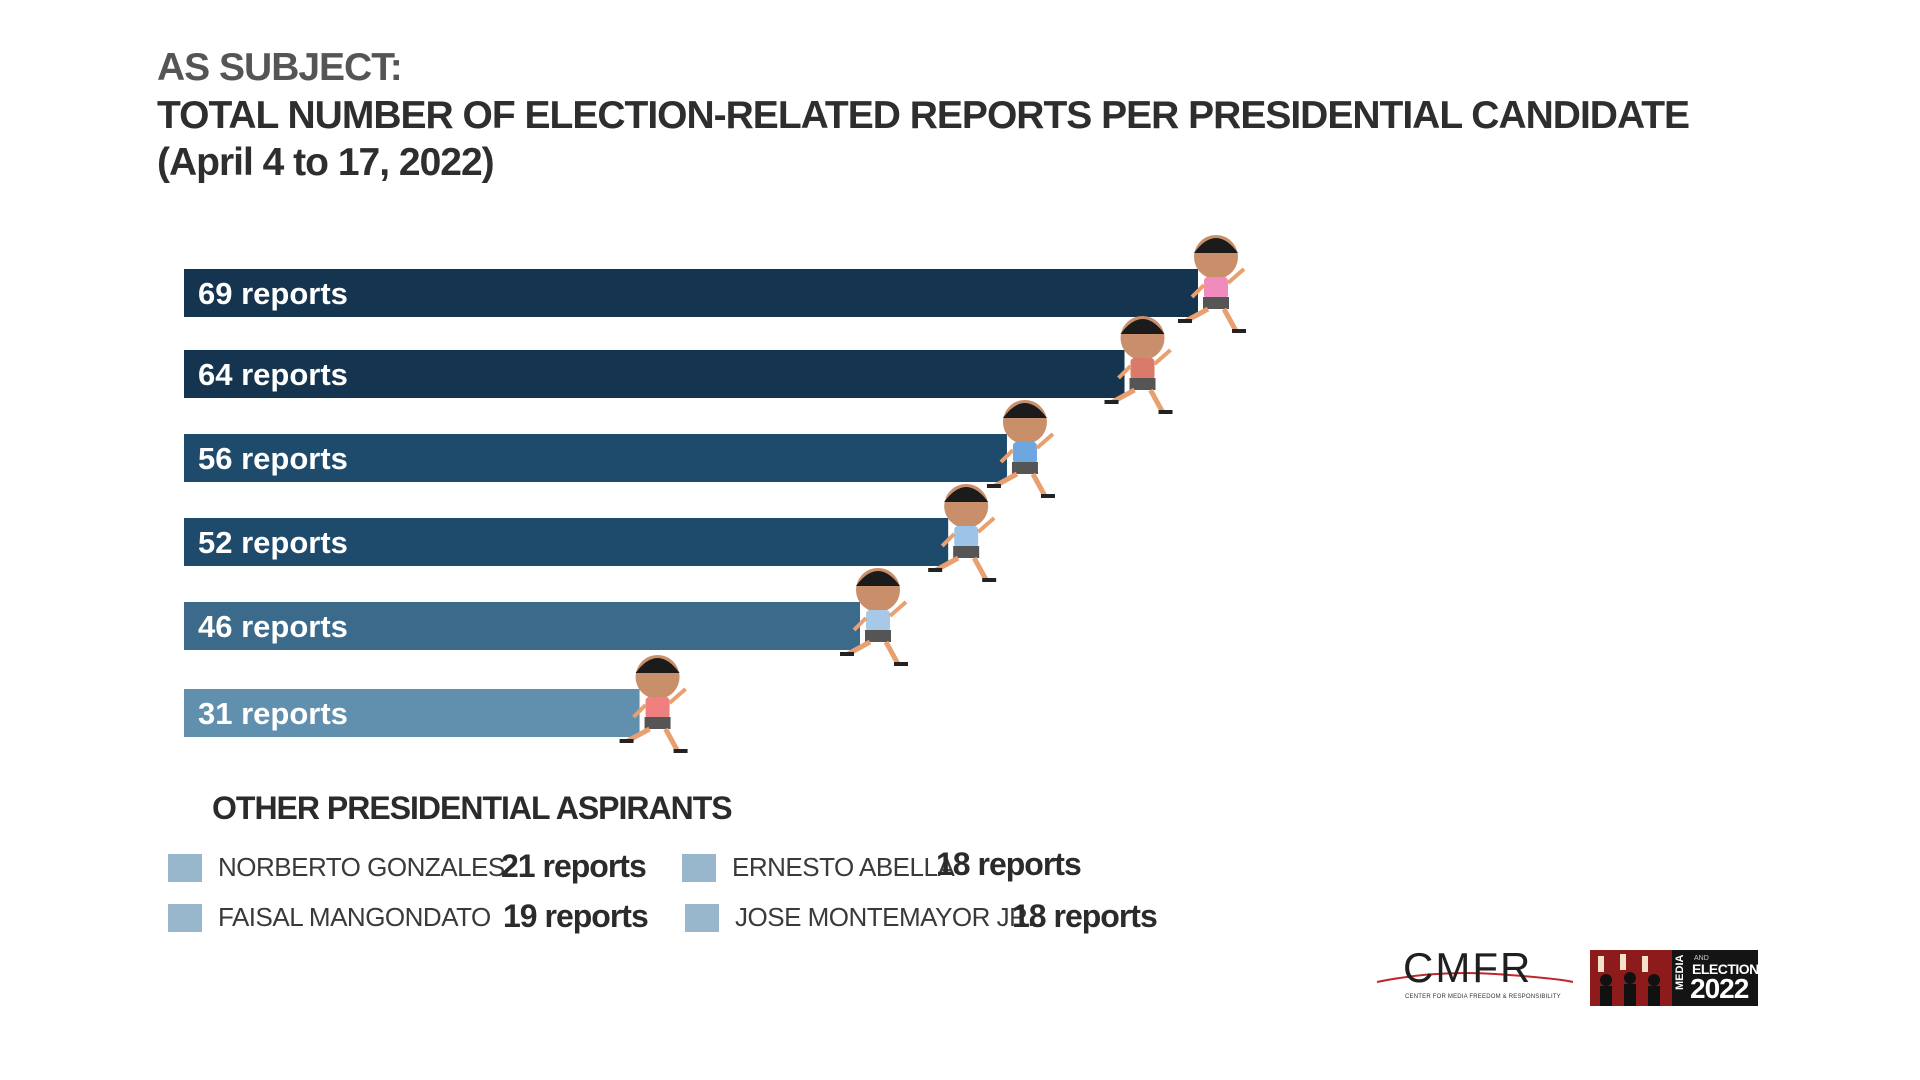 The height and width of the screenshot is (1080, 1920). Describe the element at coordinates (273, 713) in the screenshot. I see `bar-data-label: 31 reports` at that location.